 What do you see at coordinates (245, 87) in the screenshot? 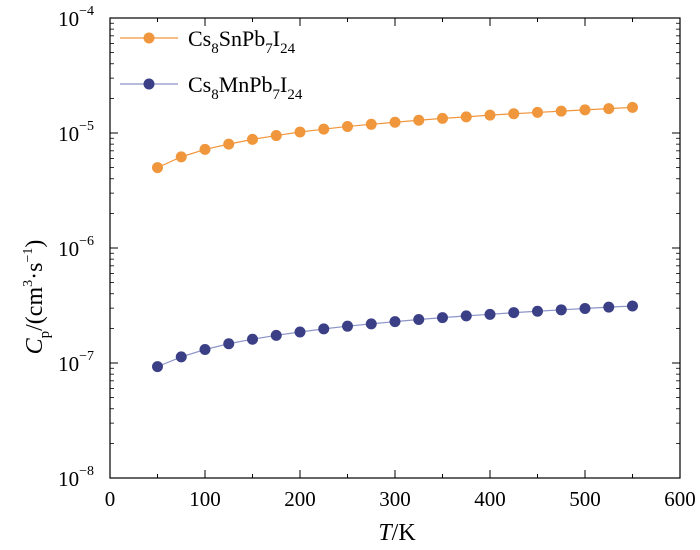
I see `legend-label: Cs8MnPb7I24` at bounding box center [245, 87].